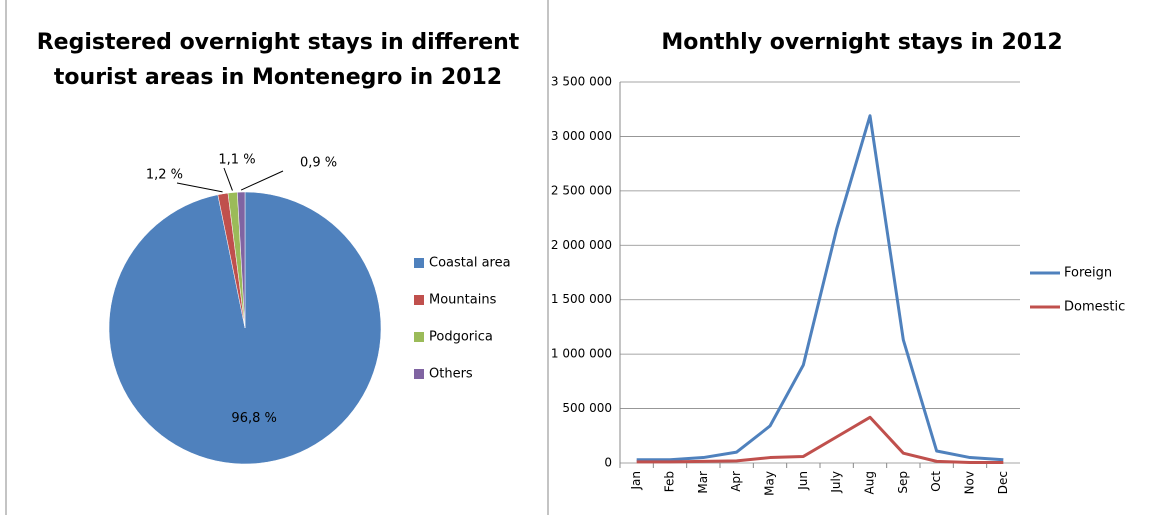  Describe the element at coordinates (581, 136) in the screenshot. I see `y-tick-label: 3 000 000` at that location.